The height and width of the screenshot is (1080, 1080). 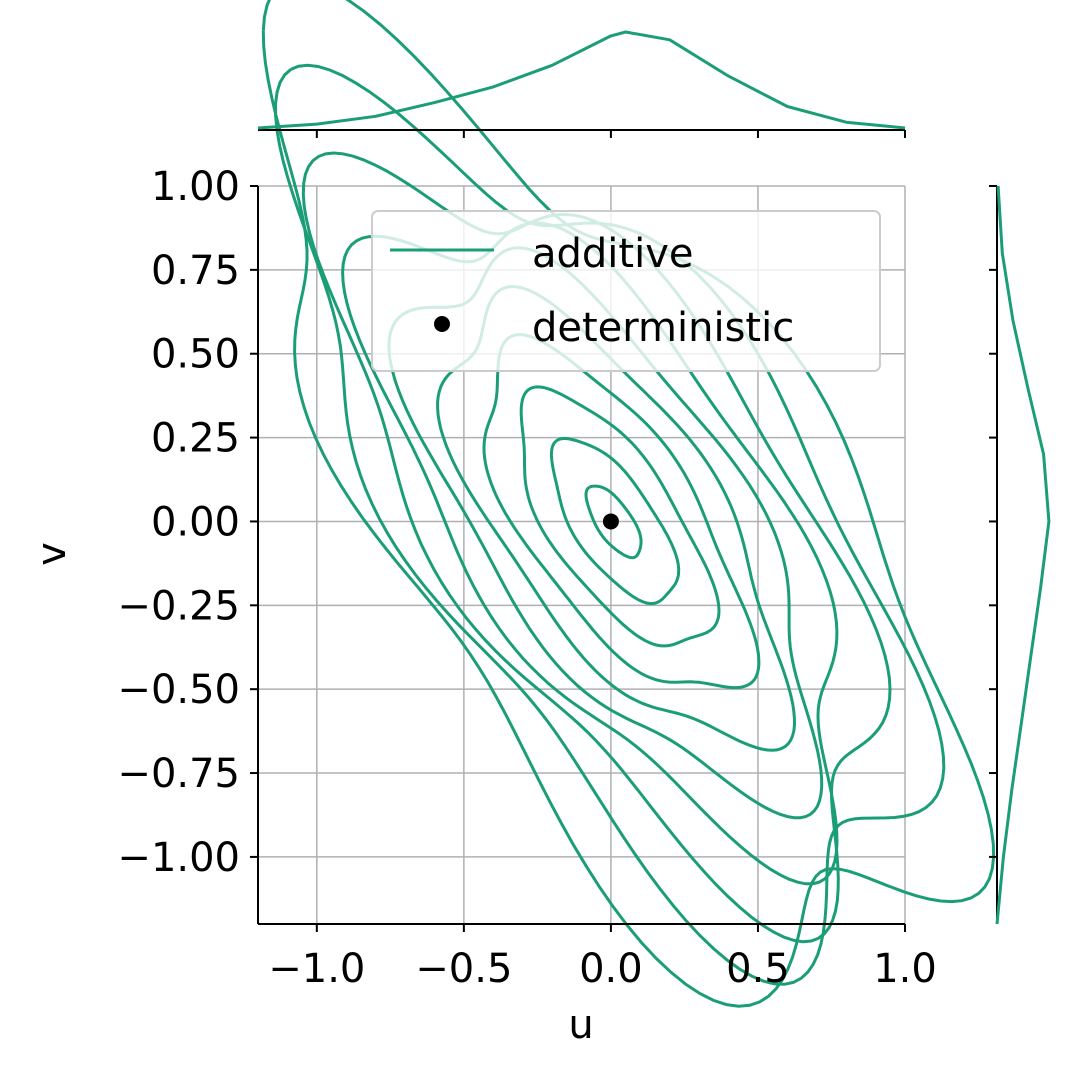 I want to click on y-tick-label-2: 0.50, so click(x=195, y=355).